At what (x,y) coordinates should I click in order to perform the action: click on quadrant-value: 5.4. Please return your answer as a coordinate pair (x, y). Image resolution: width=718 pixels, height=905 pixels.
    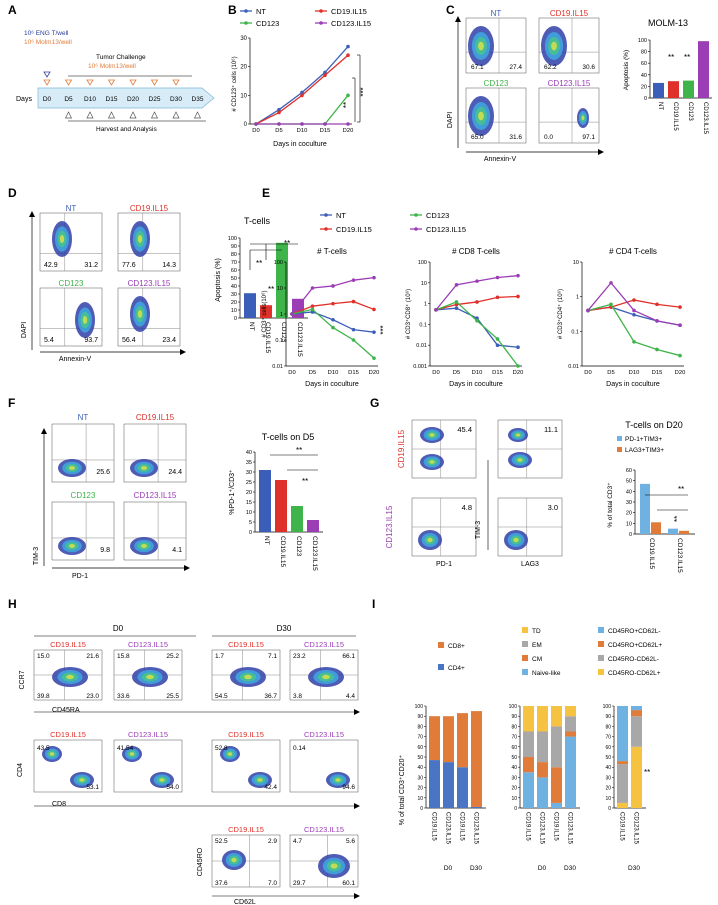
    Looking at the image, I should click on (49, 340).